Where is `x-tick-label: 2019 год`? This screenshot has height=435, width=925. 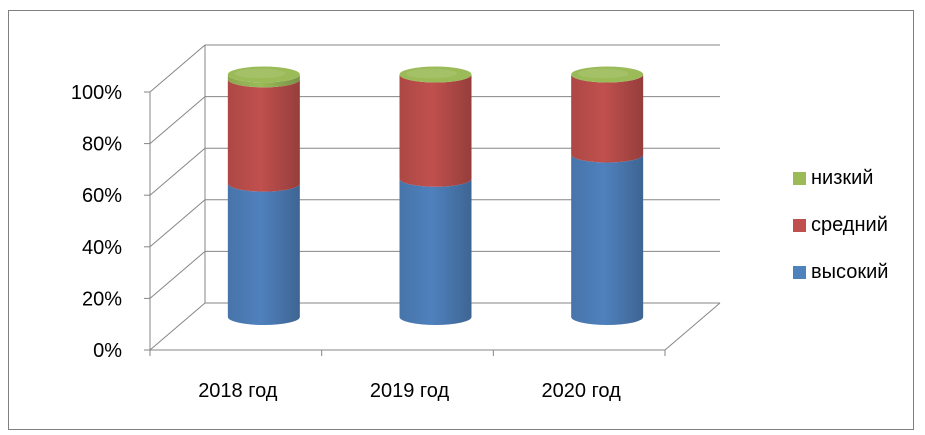
x-tick-label: 2019 год is located at coordinates (410, 391).